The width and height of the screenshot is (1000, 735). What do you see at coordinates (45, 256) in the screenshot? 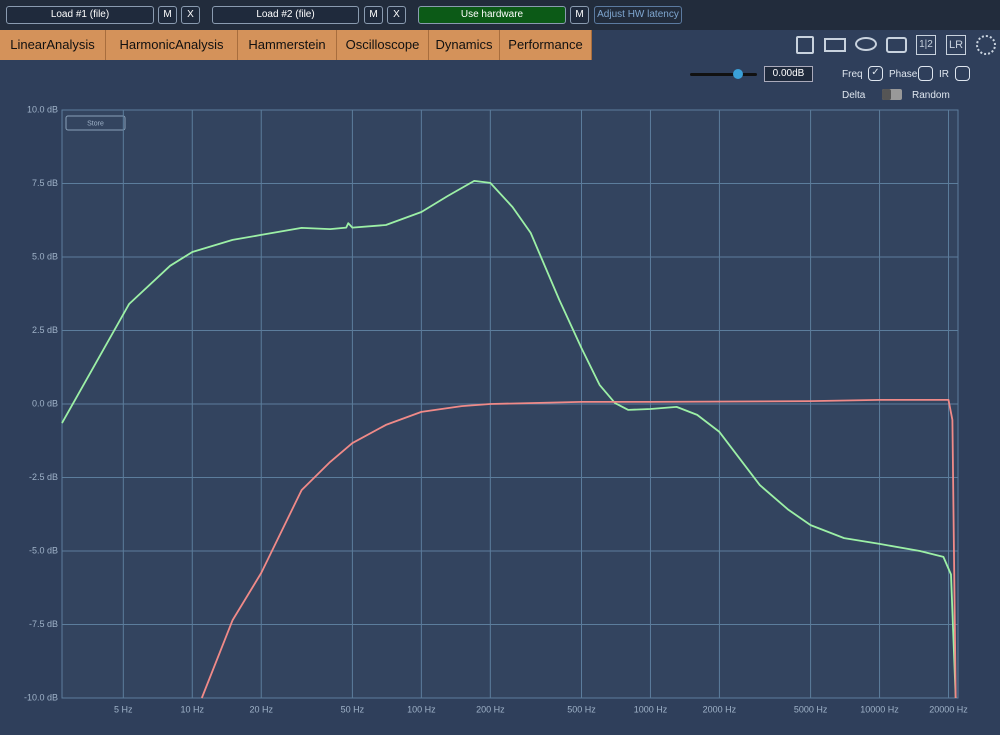
I see `y-tick-label: 5.0 dB` at bounding box center [45, 256].